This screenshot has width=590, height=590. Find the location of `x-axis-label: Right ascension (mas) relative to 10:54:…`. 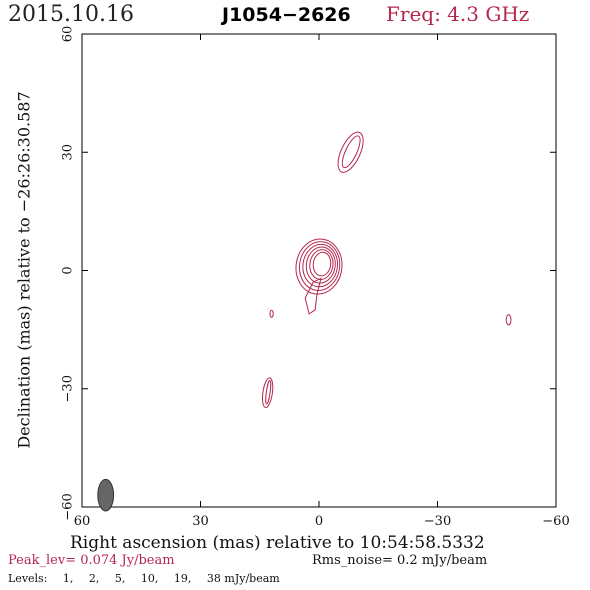

x-axis-label: Right ascension (mas) relative to 10:54:… is located at coordinates (277, 543).